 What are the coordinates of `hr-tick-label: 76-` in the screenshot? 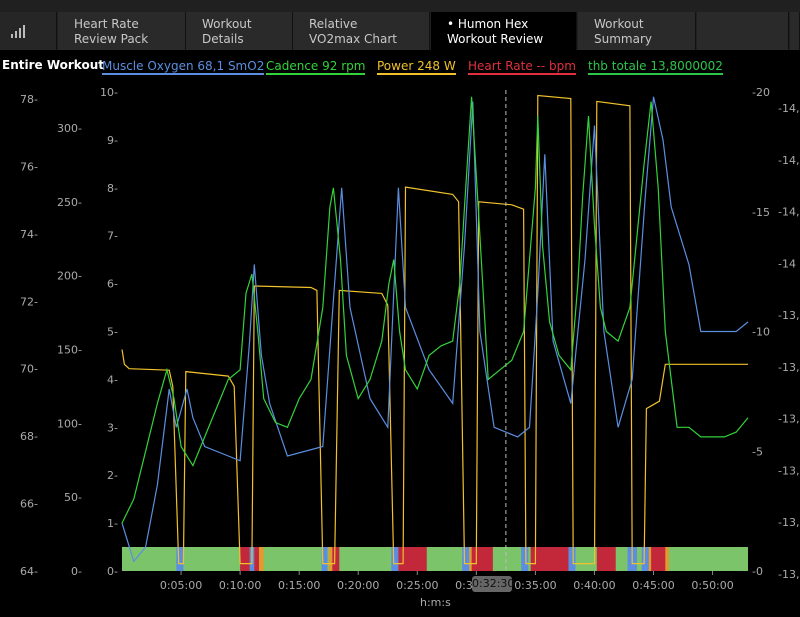 It's located at (29, 166).